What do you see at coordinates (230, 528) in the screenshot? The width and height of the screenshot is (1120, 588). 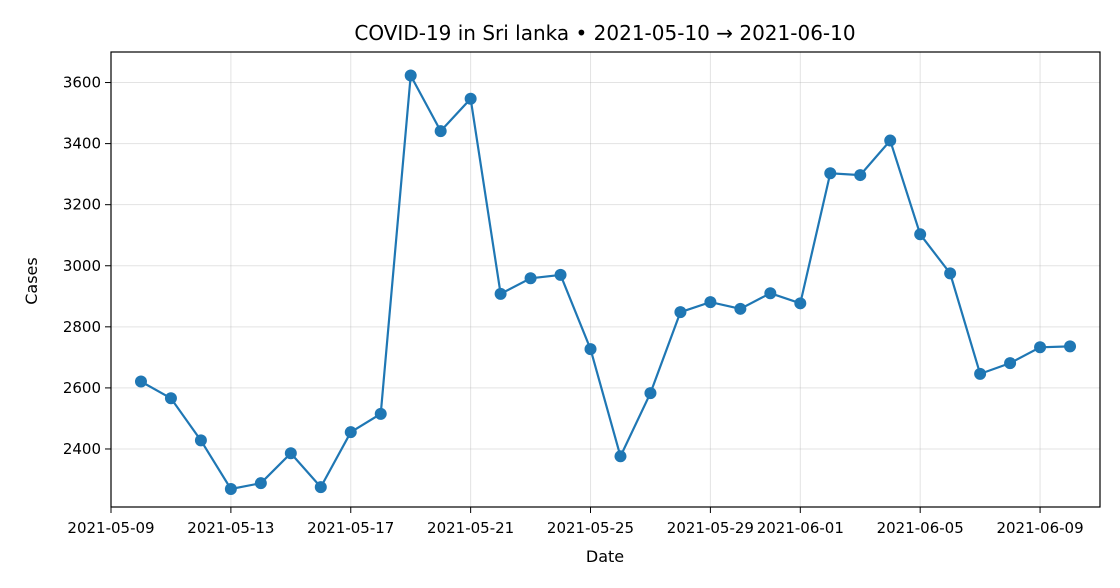 I see `x-tick-label: 2021-05-13` at bounding box center [230, 528].